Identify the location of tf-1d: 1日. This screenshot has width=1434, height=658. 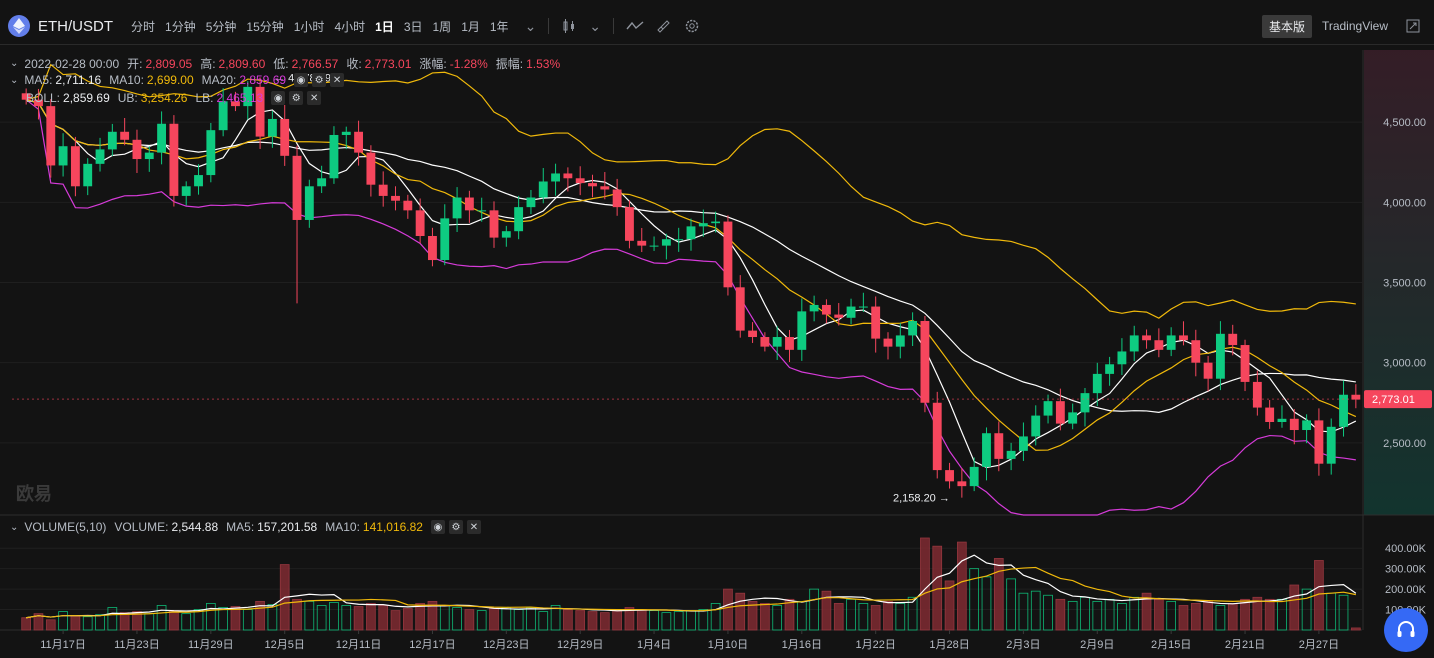
(384, 26).